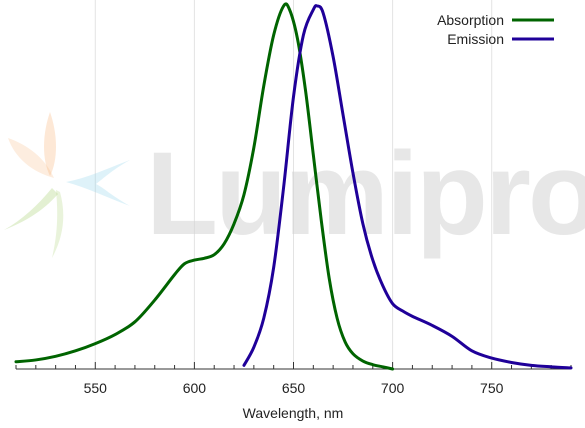 The width and height of the screenshot is (585, 428). What do you see at coordinates (475, 39) in the screenshot?
I see `legend-label-emission: Emission` at bounding box center [475, 39].